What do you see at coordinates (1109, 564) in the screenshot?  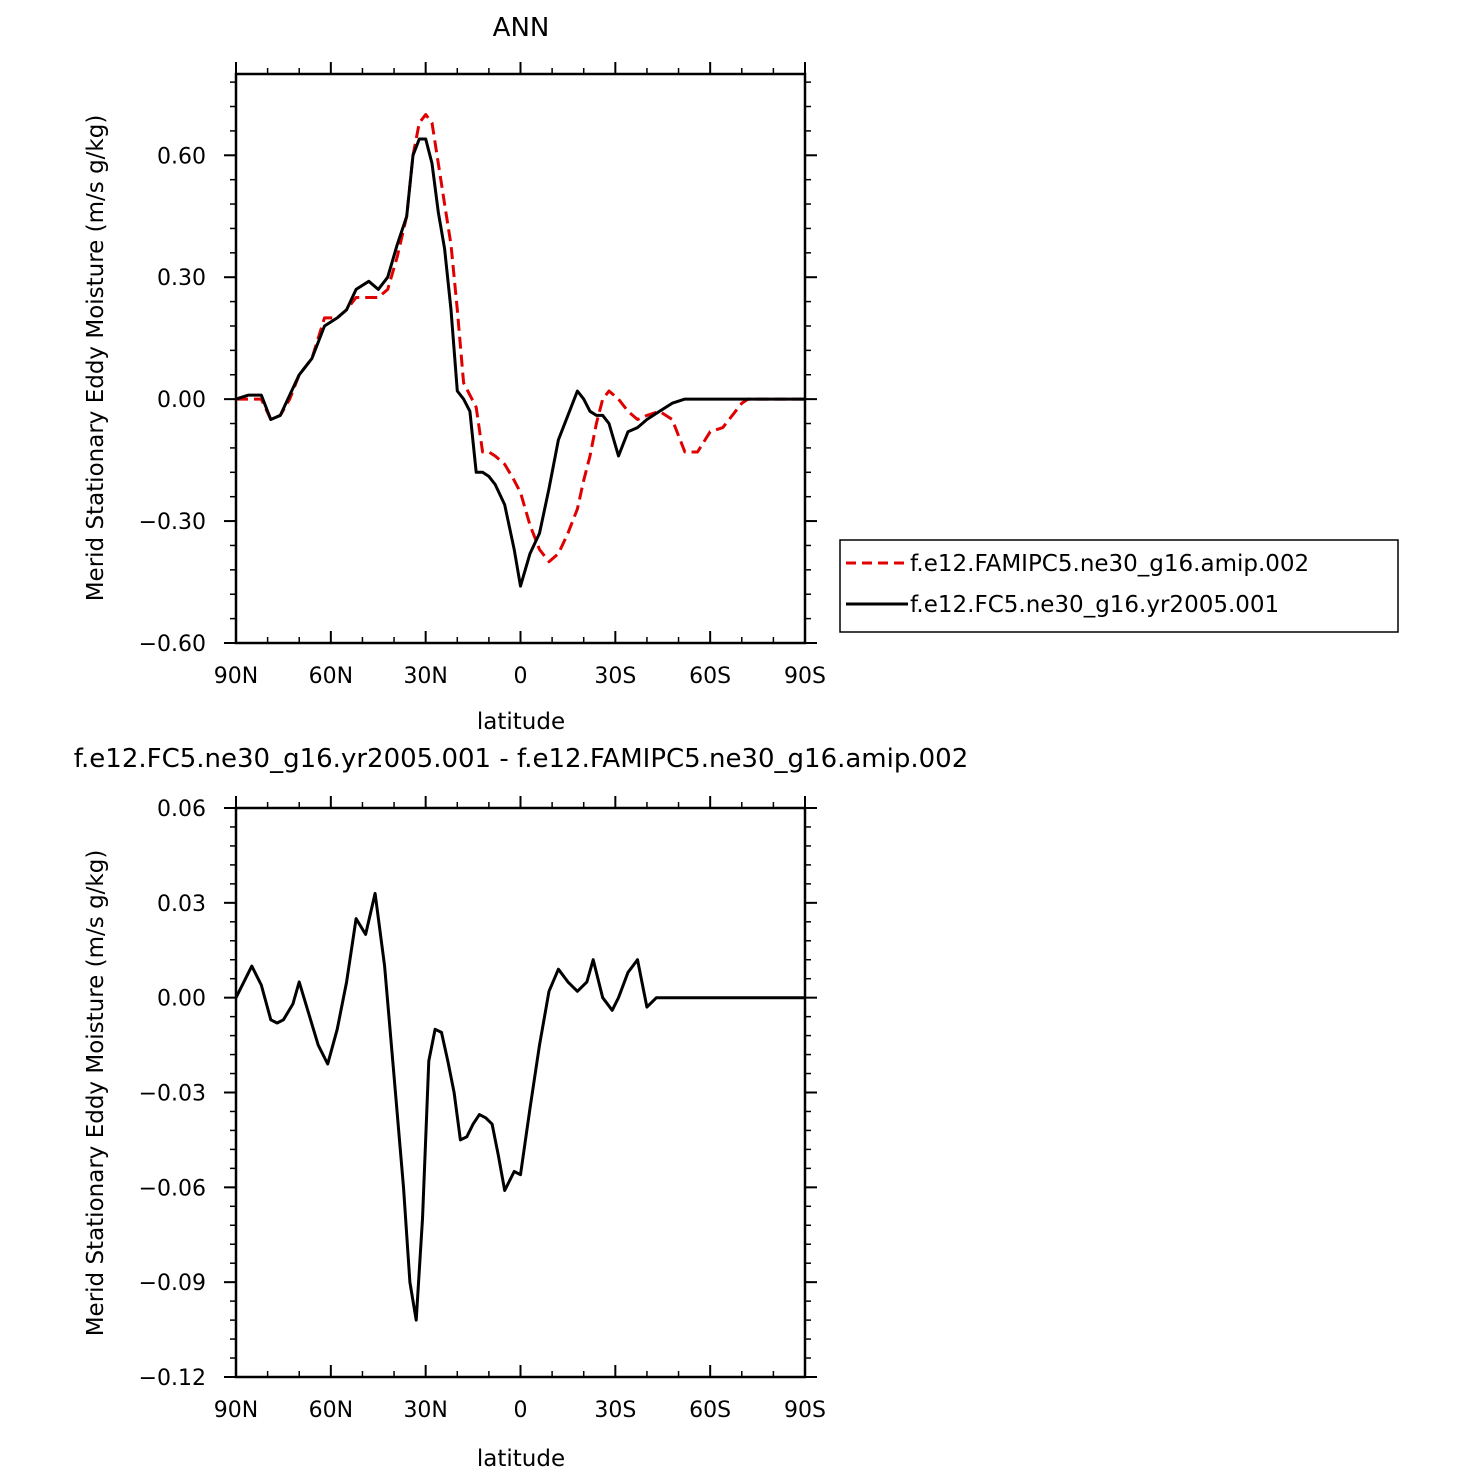 I see `legend-label-amip: f.e12.FAMIPC5.ne30_g16.amip.002` at bounding box center [1109, 564].